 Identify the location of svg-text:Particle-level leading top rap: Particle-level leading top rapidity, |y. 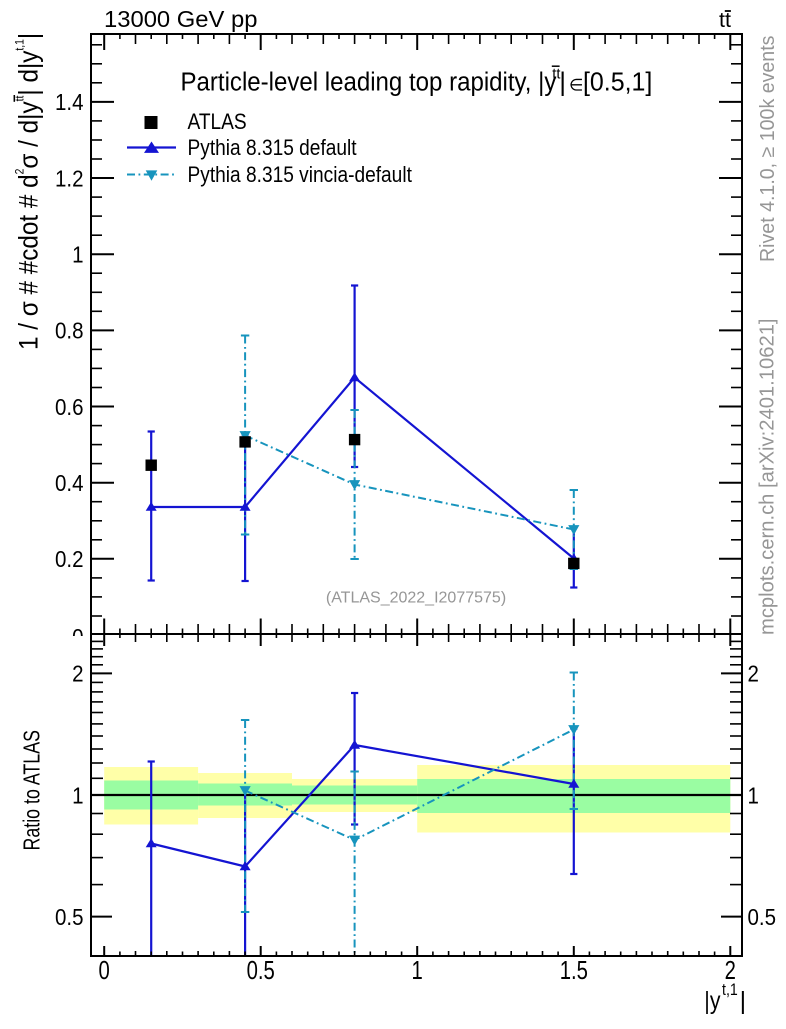
(369, 82).